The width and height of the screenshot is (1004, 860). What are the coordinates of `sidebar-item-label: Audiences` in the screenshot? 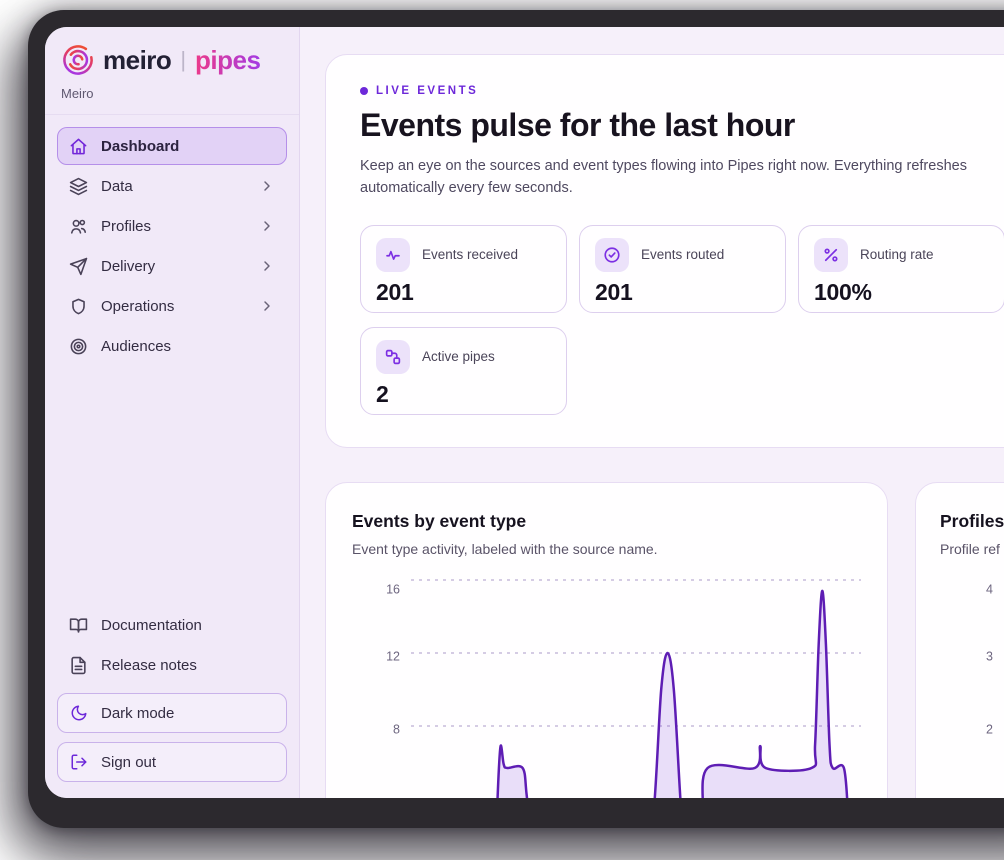 It's located at (136, 346).